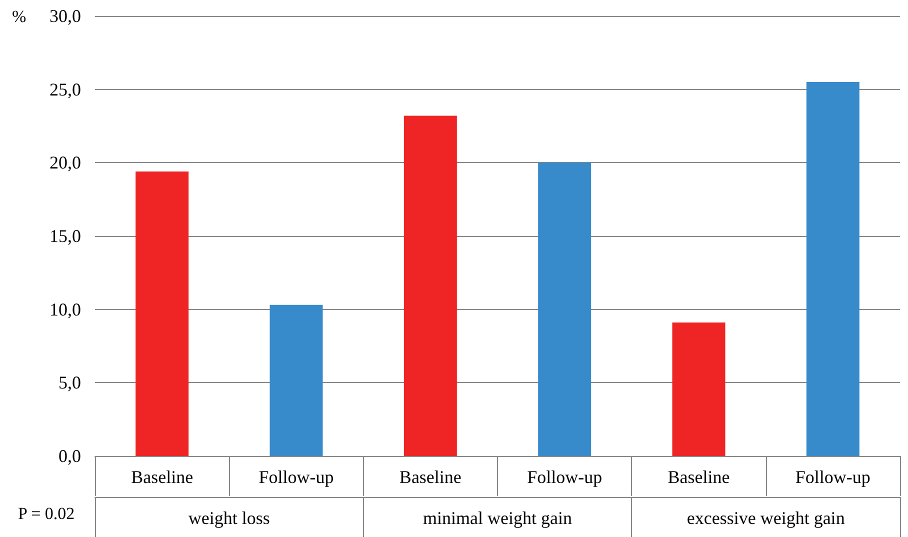 Image resolution: width=908 pixels, height=537 pixels. What do you see at coordinates (69, 456) in the screenshot?
I see `y-tick-label: 0,0` at bounding box center [69, 456].